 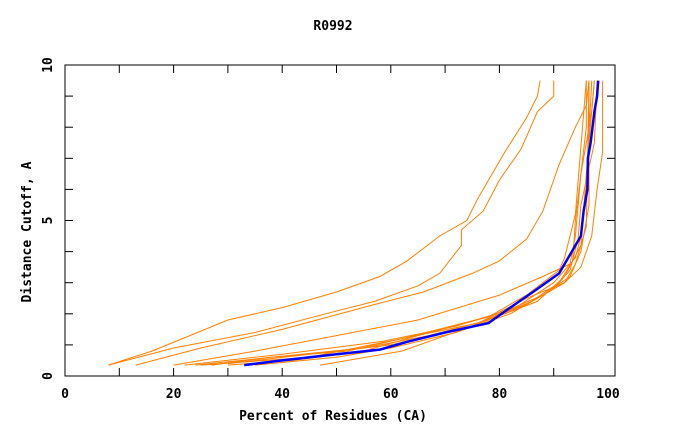 I want to click on x-tick-label: 80, so click(x=500, y=394).